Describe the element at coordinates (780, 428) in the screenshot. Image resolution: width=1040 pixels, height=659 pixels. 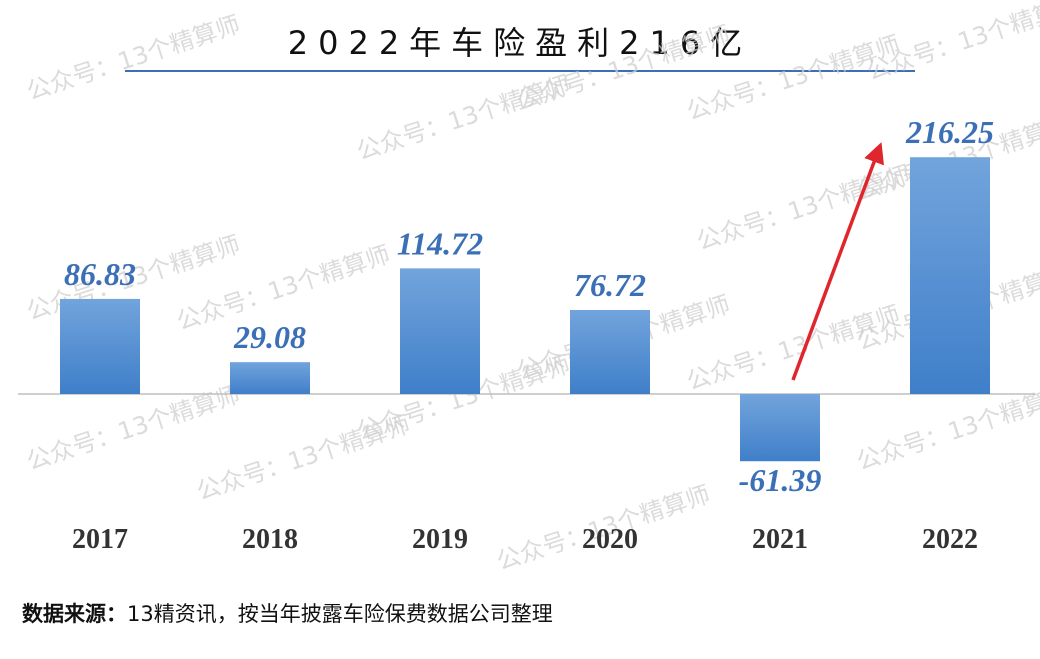
I see `bar-2021` at that location.